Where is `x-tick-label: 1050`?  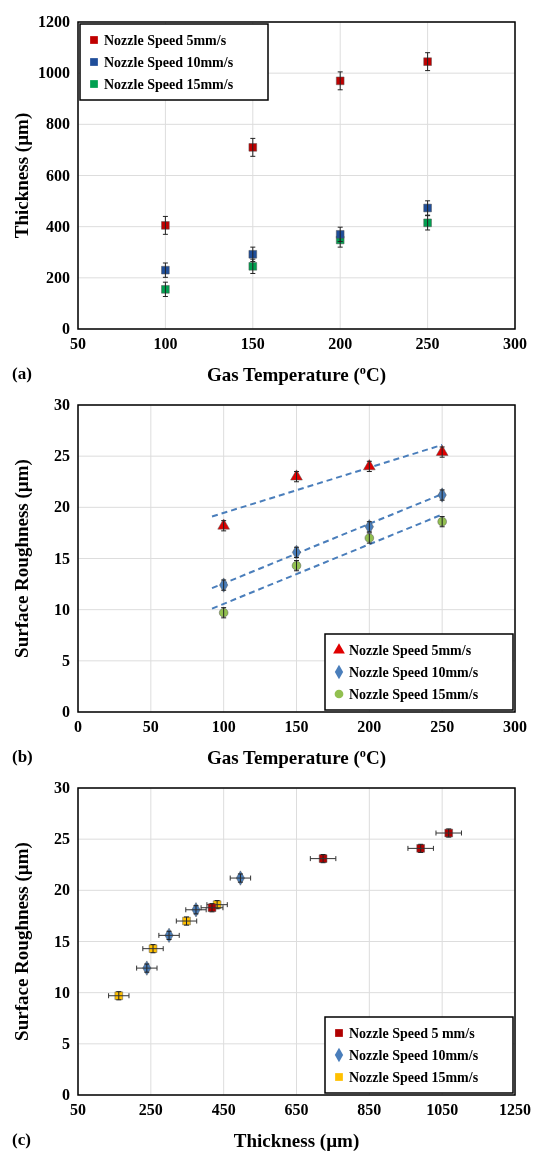 x-tick-label: 1050 is located at coordinates (442, 1109).